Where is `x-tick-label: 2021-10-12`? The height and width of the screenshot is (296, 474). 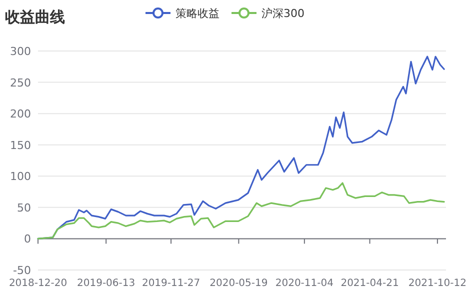
x-tick-label: 2021-10-12 is located at coordinates (437, 283).